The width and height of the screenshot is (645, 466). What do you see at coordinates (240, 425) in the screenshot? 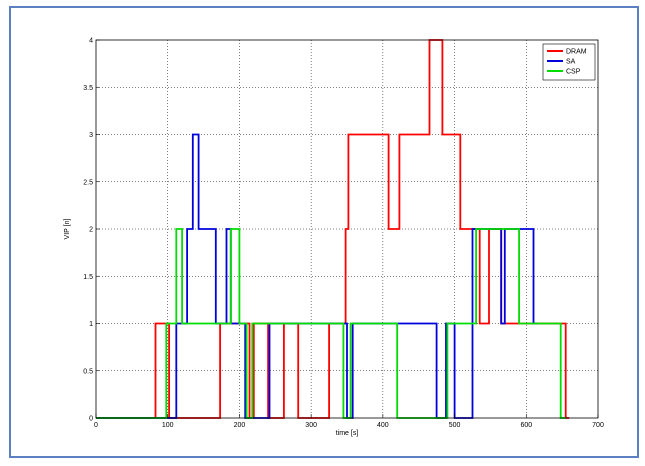
I see `x-tick-label: 200` at bounding box center [240, 425].